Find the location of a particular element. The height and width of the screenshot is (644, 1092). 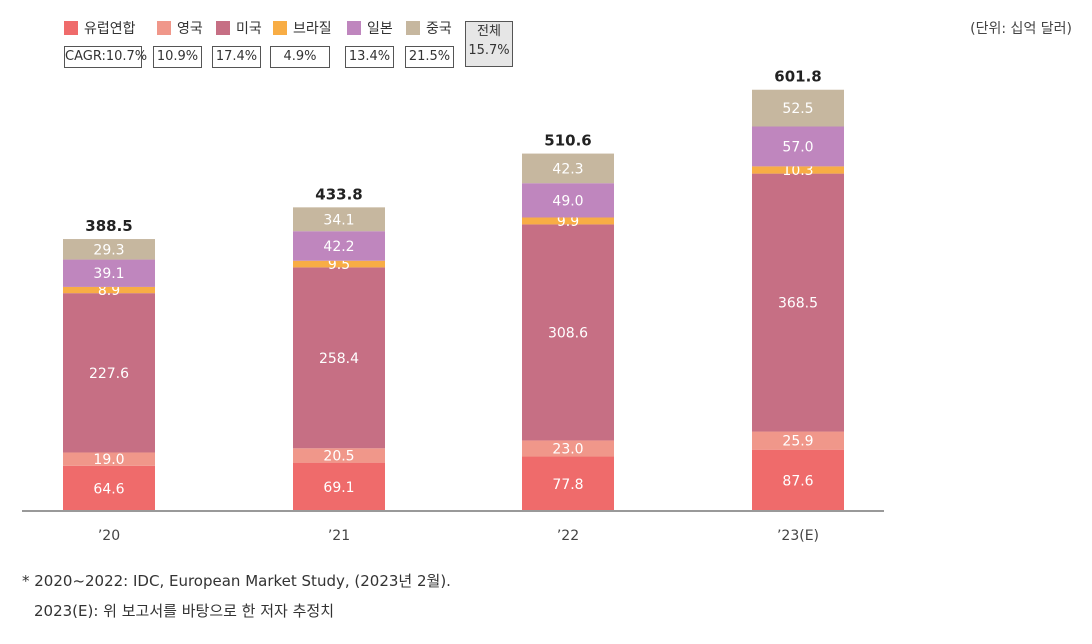

data-label: 69.1 is located at coordinates (338, 488).